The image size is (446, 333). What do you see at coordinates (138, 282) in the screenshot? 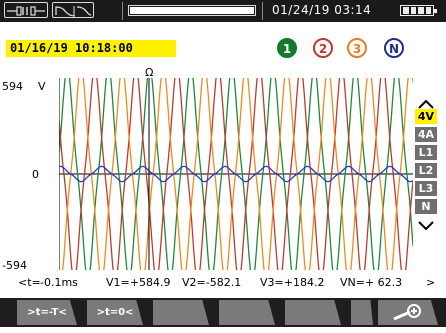
I see `readout-v1: V1=+584.9` at bounding box center [138, 282].